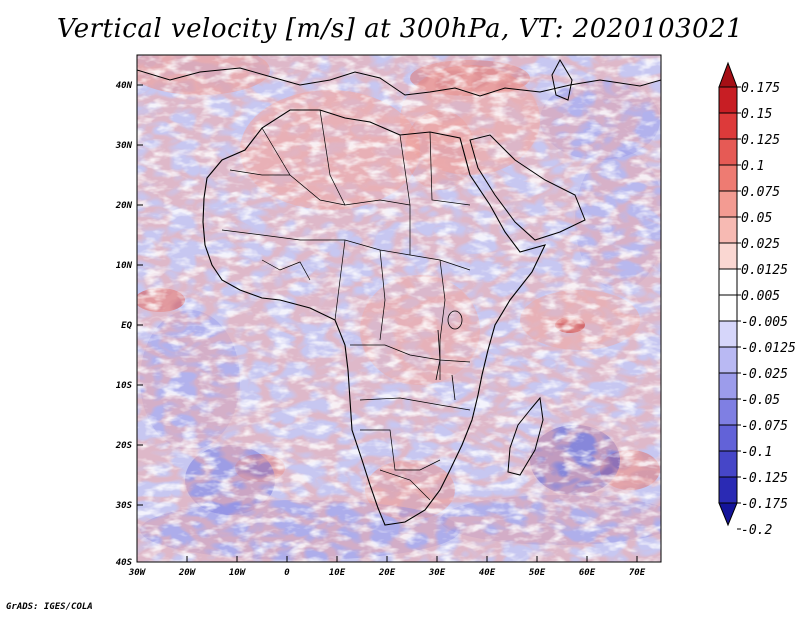 This screenshot has width=800, height=618. What do you see at coordinates (728, 514) in the screenshot?
I see `colorbar-bottom-arrow` at bounding box center [728, 514].